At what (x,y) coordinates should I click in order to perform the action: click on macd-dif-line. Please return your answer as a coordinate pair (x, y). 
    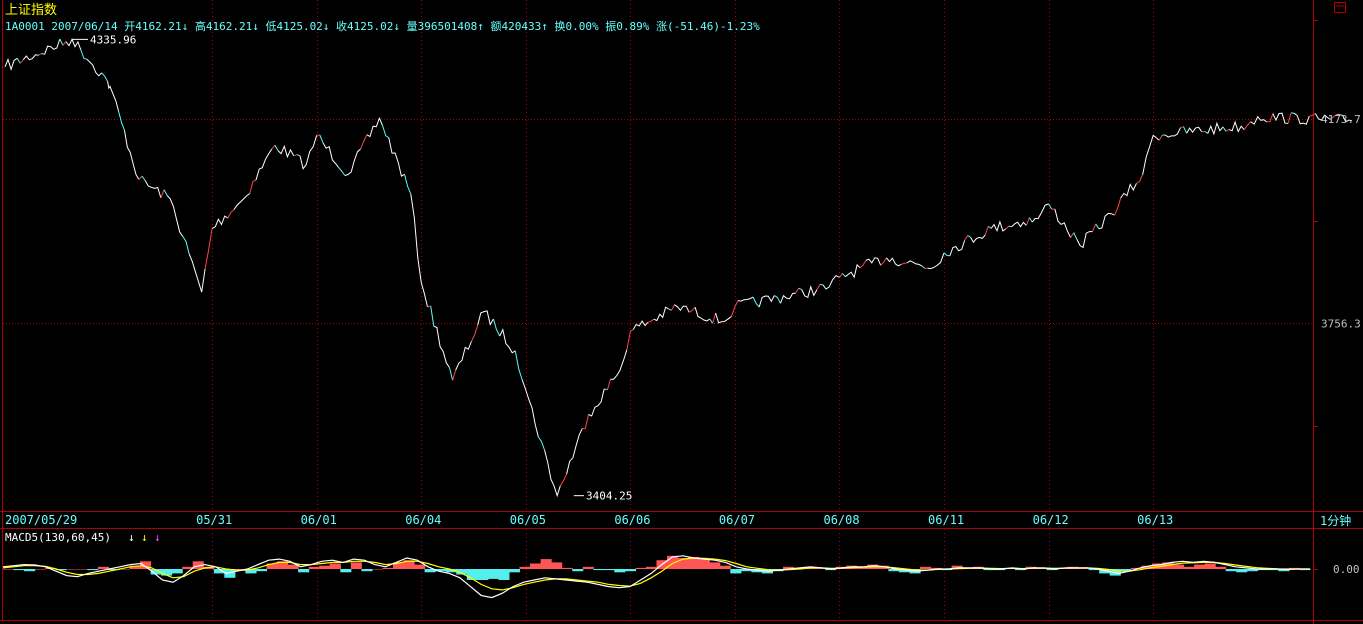
    Looking at the image, I should click on (656, 577).